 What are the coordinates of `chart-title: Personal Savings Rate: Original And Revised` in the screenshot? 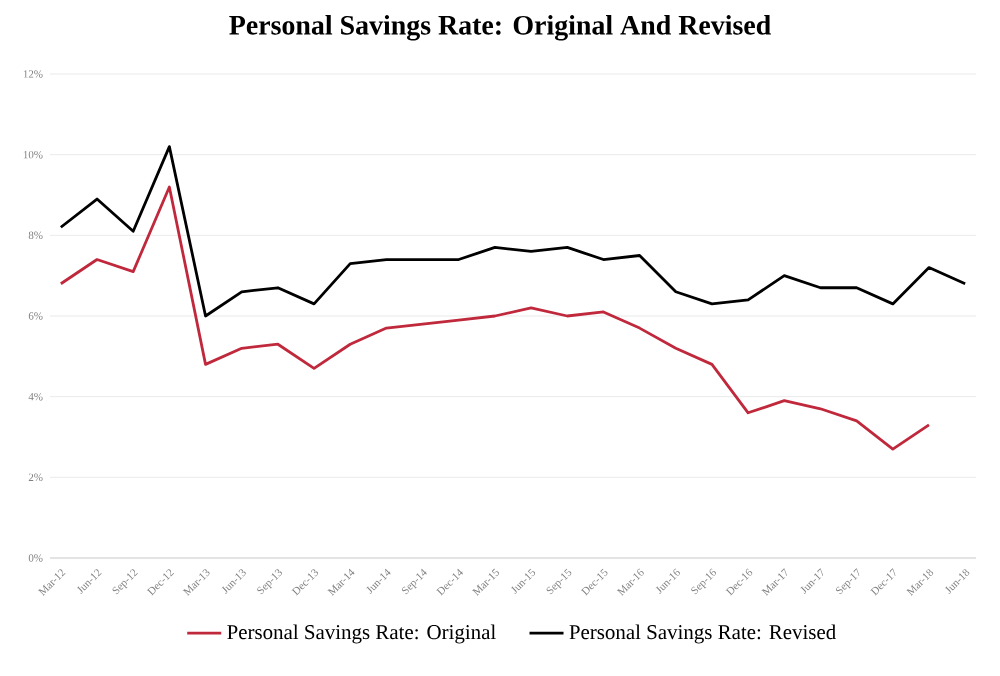 It's located at (500, 28).